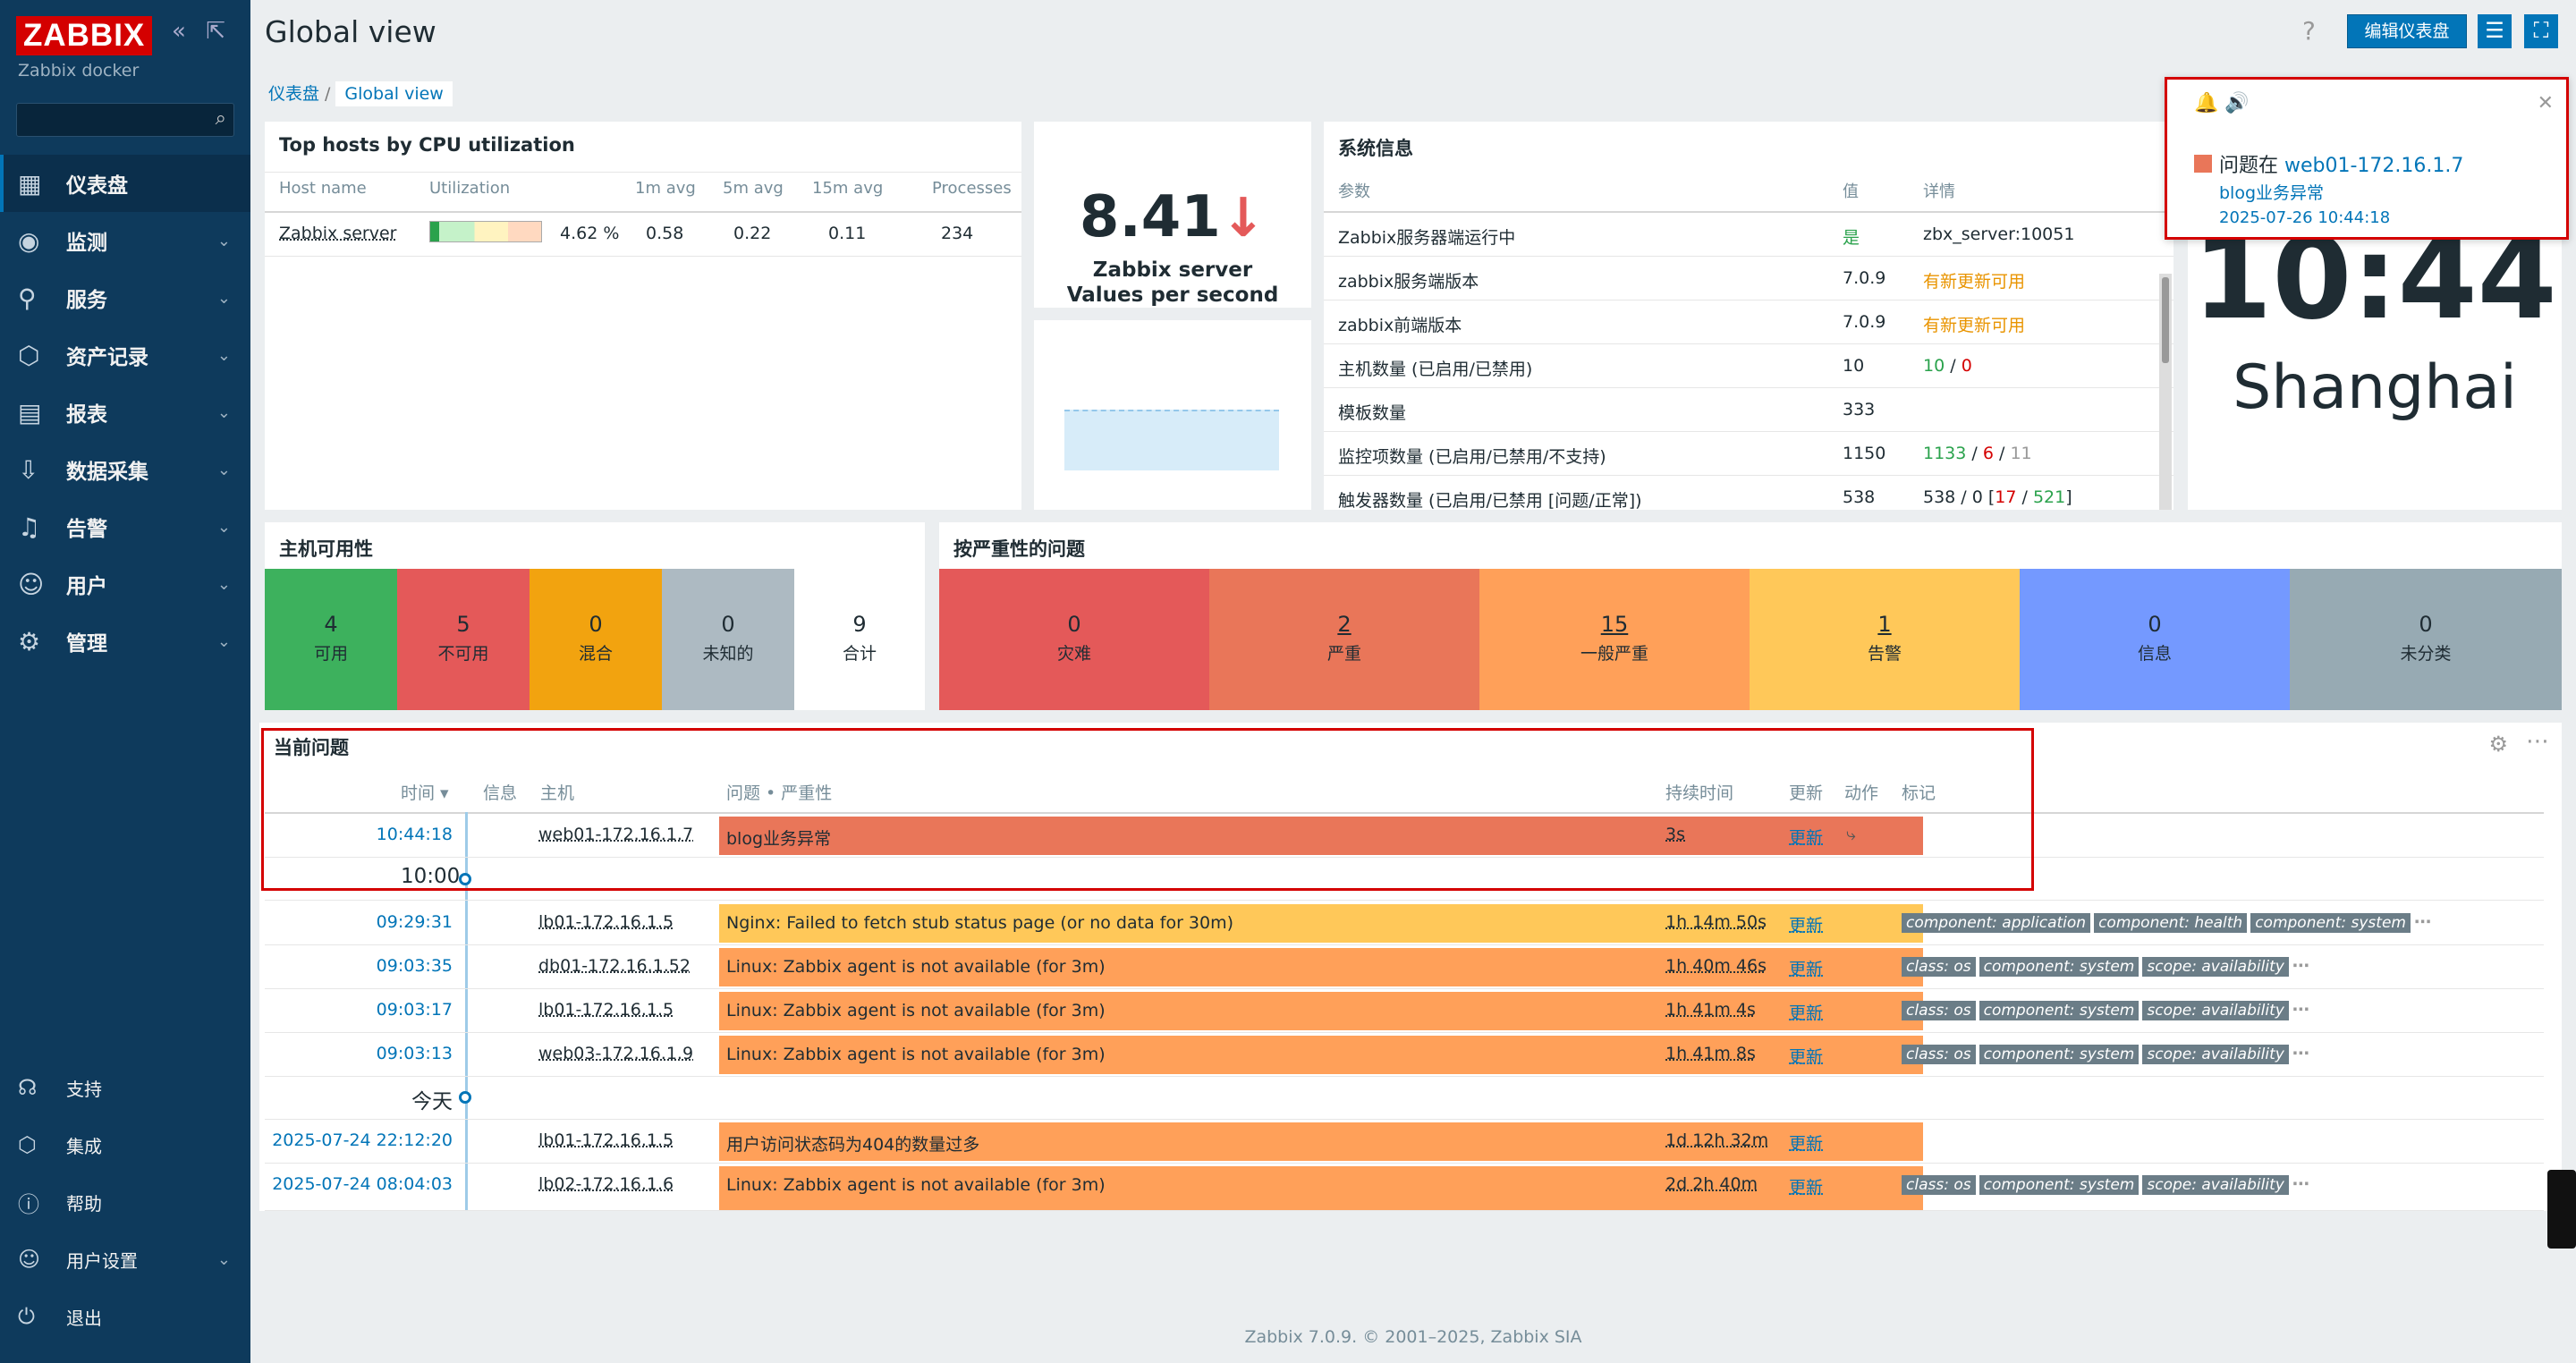 The width and height of the screenshot is (2576, 1363). Describe the element at coordinates (394, 94) in the screenshot. I see `breadcrumb-current: Global view` at that location.